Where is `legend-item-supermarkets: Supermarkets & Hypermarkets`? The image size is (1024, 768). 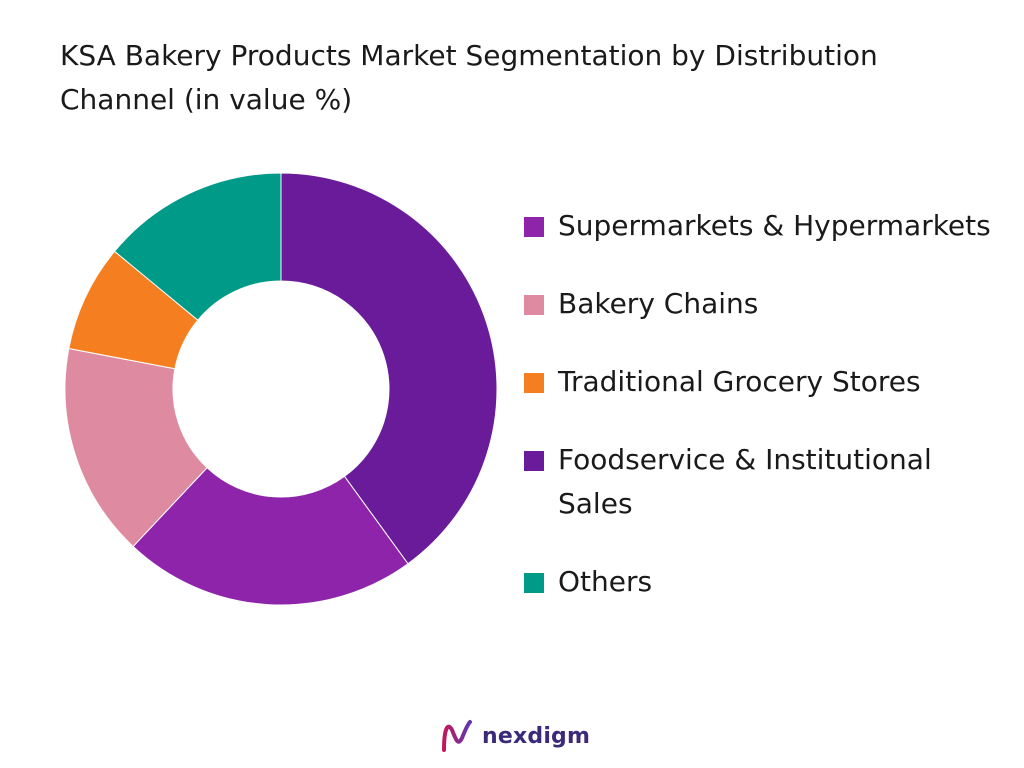 legend-item-supermarkets: Supermarkets & Hypermarkets is located at coordinates (769, 226).